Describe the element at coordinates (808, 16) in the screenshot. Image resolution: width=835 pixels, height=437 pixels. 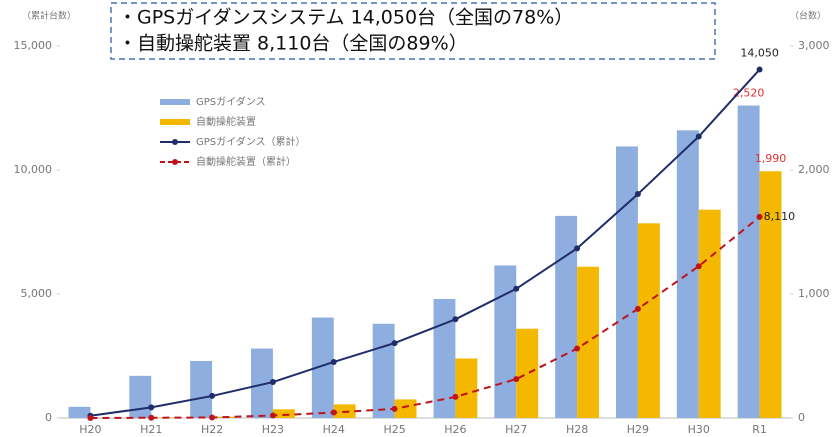
I see `y2-axis-label: （台数）` at that location.